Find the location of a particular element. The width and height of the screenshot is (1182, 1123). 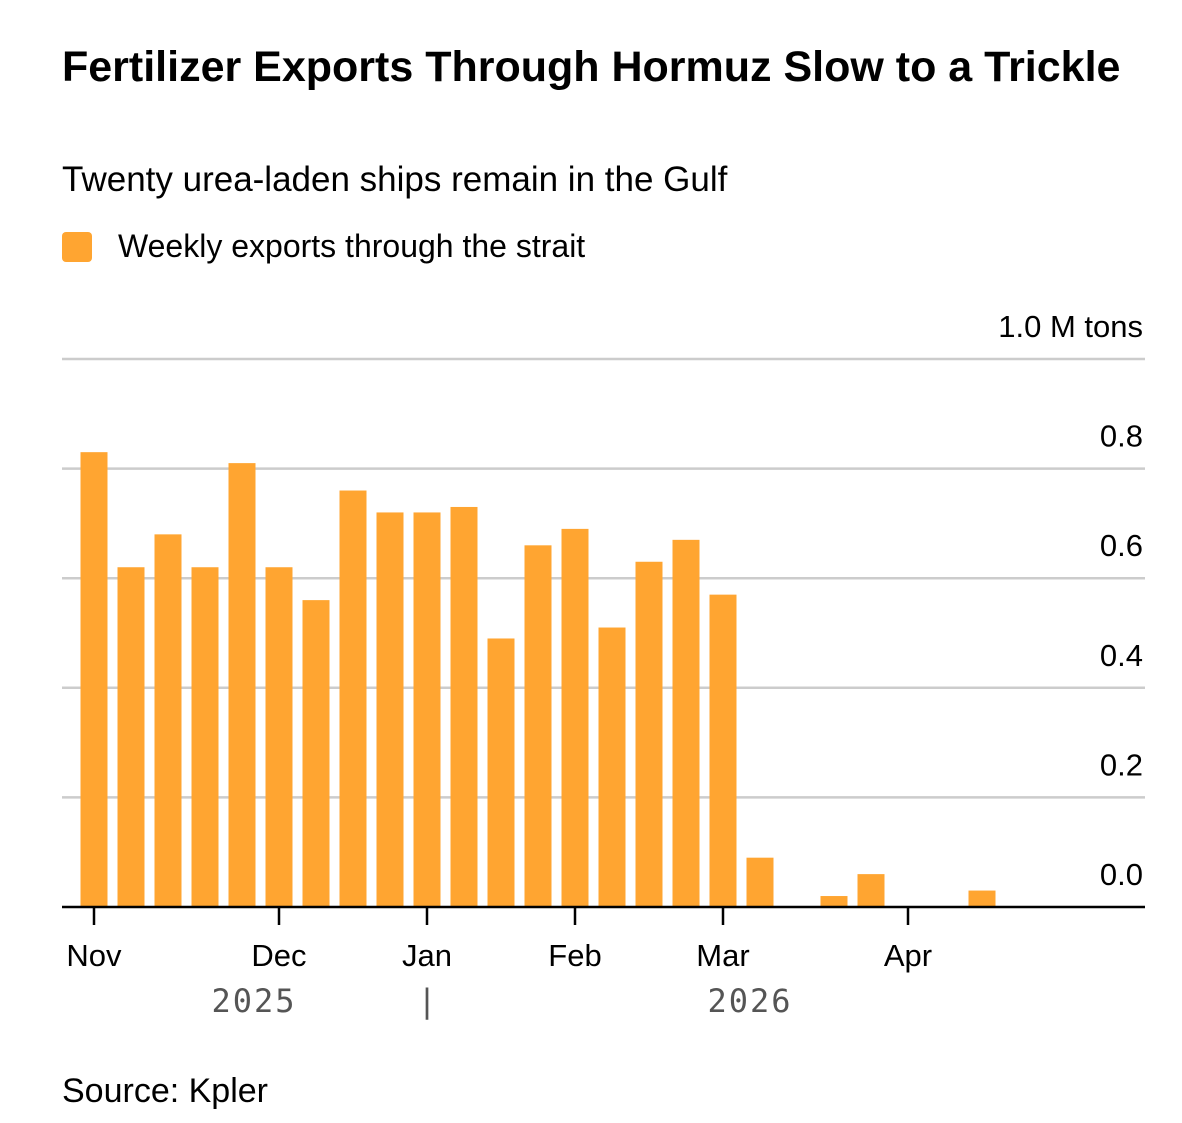

legend: Weekly exports through the strait is located at coordinates (323, 246).